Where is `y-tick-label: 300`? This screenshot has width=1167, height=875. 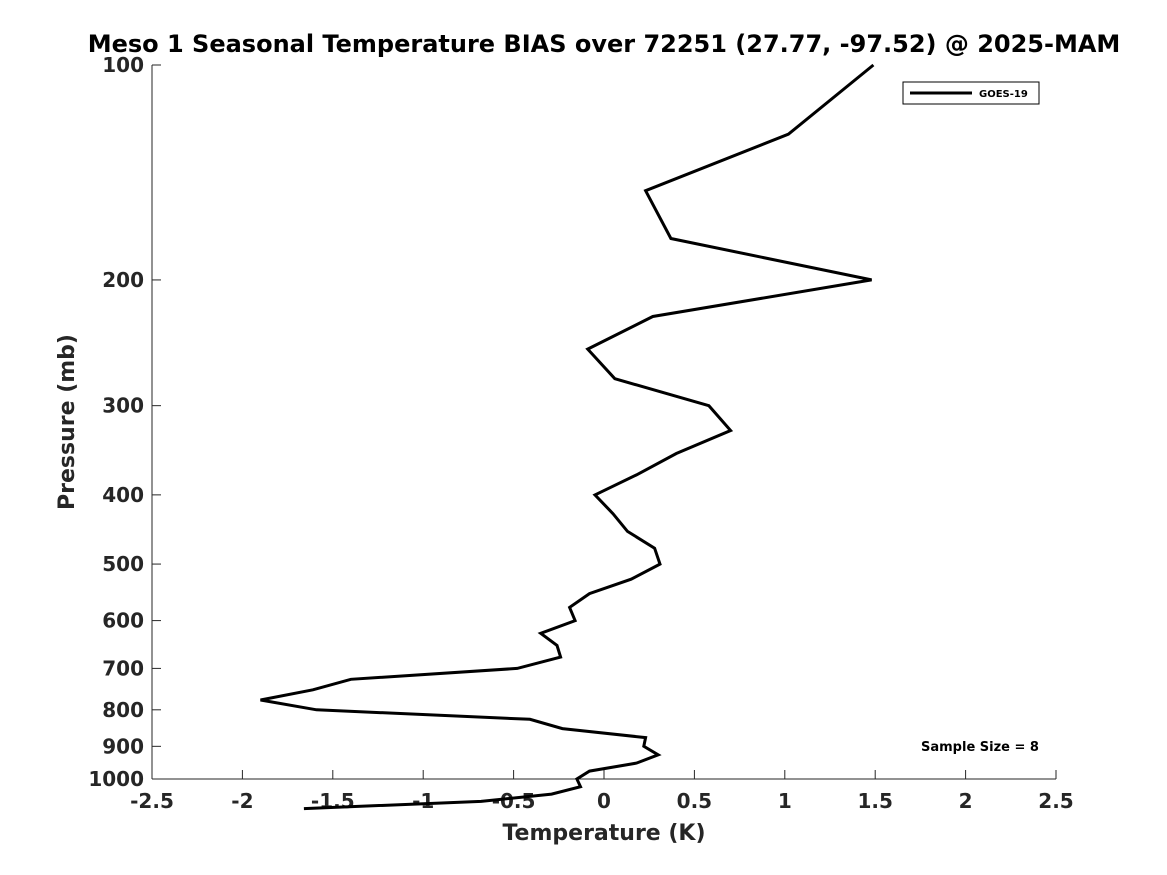
y-tick-label: 300 is located at coordinates (123, 406).